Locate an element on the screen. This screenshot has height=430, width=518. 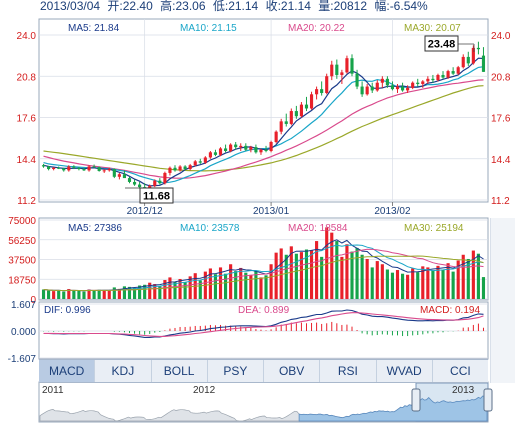
x-tick-label: 2013/02 is located at coordinates (392, 211).